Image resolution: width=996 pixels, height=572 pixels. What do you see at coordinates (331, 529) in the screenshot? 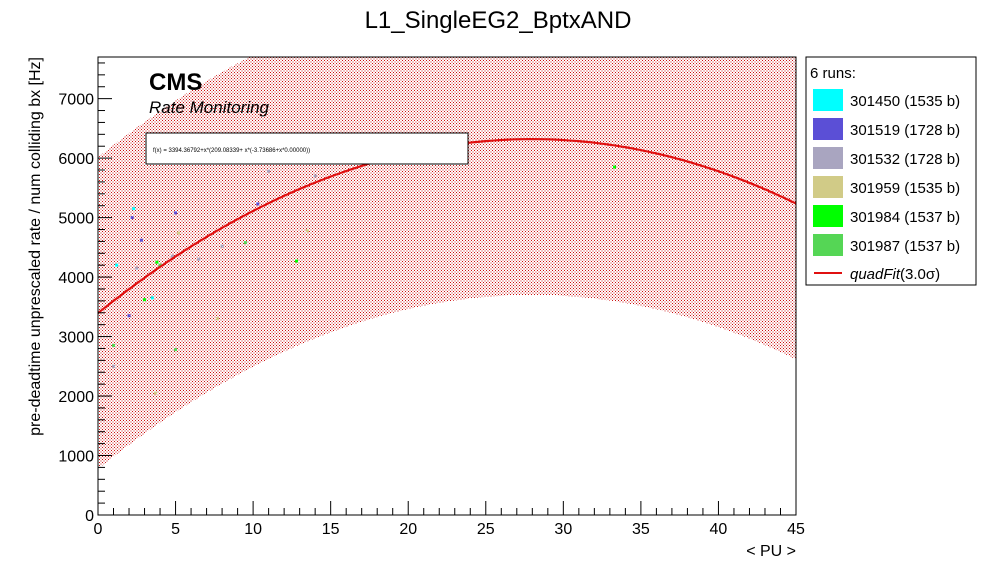
I see `x-tick-label: 15` at bounding box center [331, 529].